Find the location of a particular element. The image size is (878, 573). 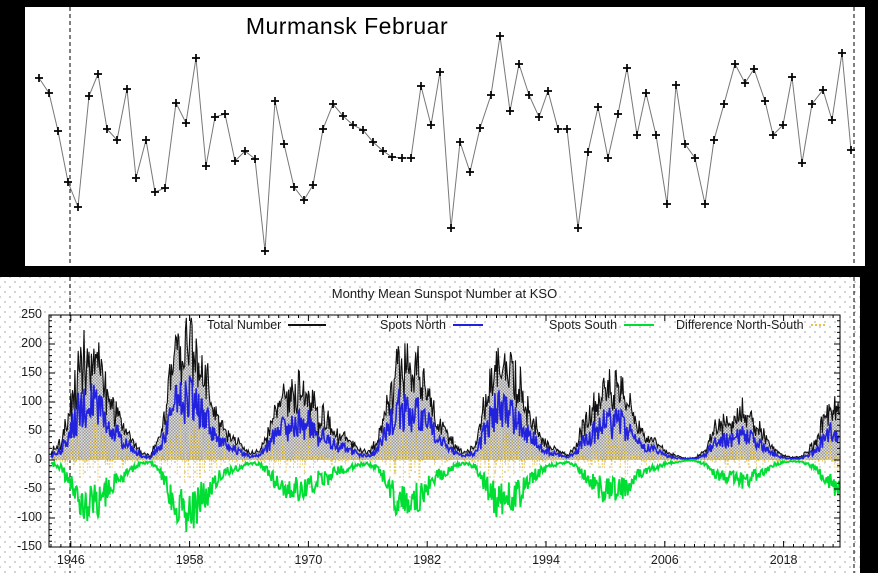

x-tick-label: 1994 is located at coordinates (546, 560).